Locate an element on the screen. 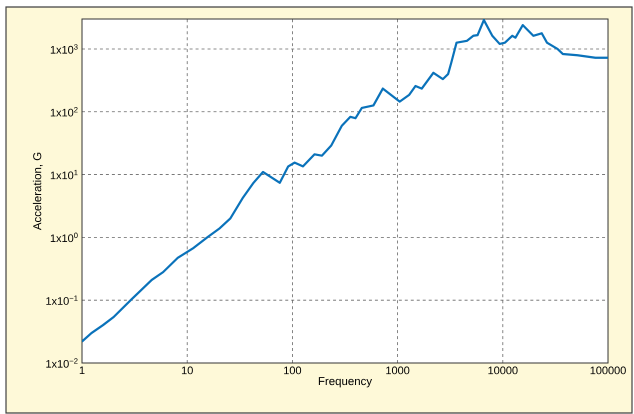  x-tick-label: 1000 is located at coordinates (398, 370).